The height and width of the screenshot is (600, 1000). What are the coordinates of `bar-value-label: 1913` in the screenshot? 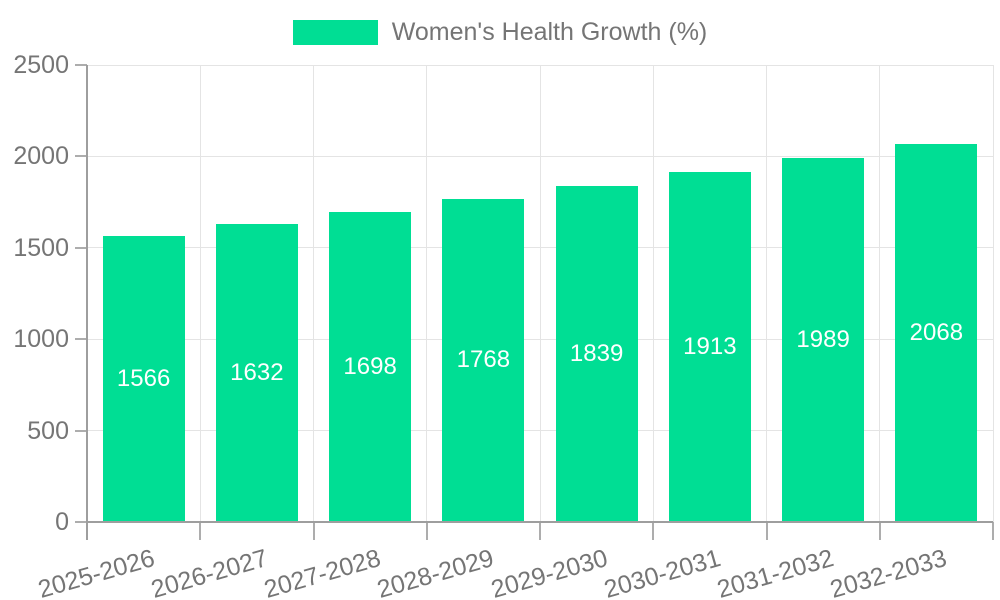 It's located at (710, 347).